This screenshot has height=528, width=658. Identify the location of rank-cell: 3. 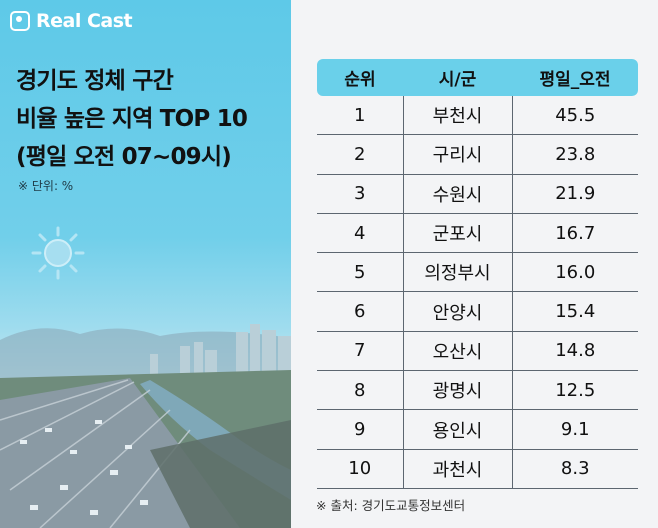
(360, 194).